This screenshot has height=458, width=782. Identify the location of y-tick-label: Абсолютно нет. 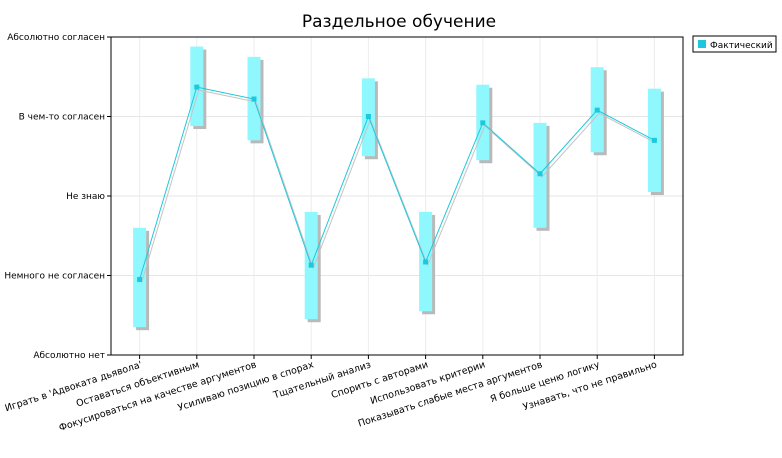
(69, 356).